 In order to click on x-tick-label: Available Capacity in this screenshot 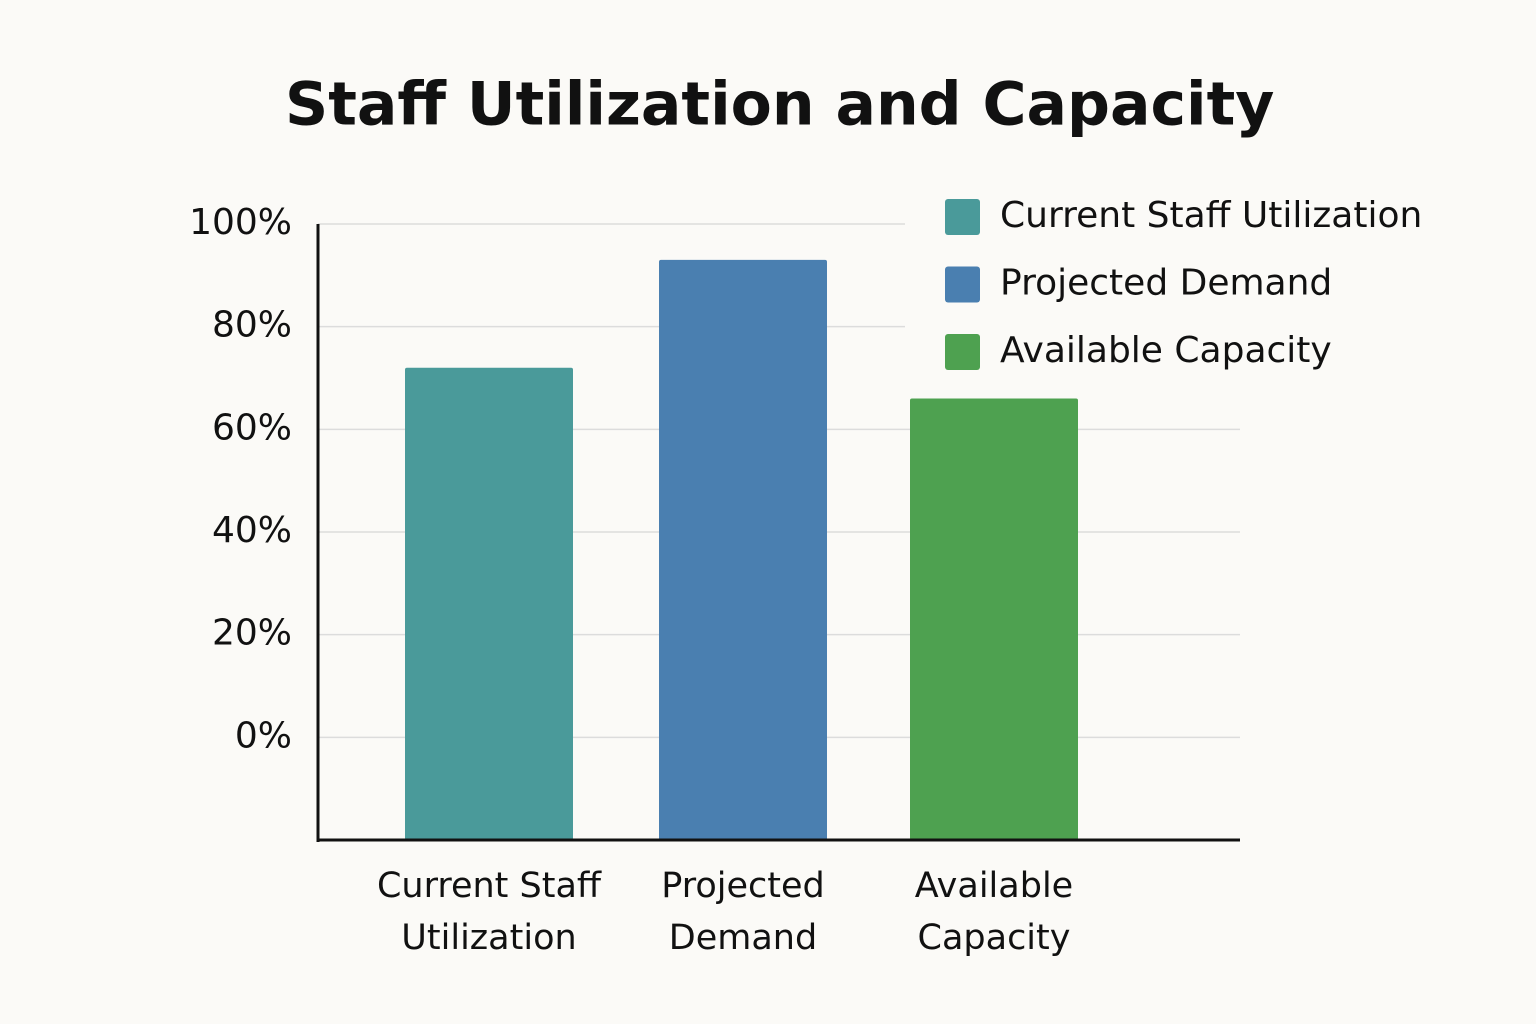, I will do `click(994, 912)`.